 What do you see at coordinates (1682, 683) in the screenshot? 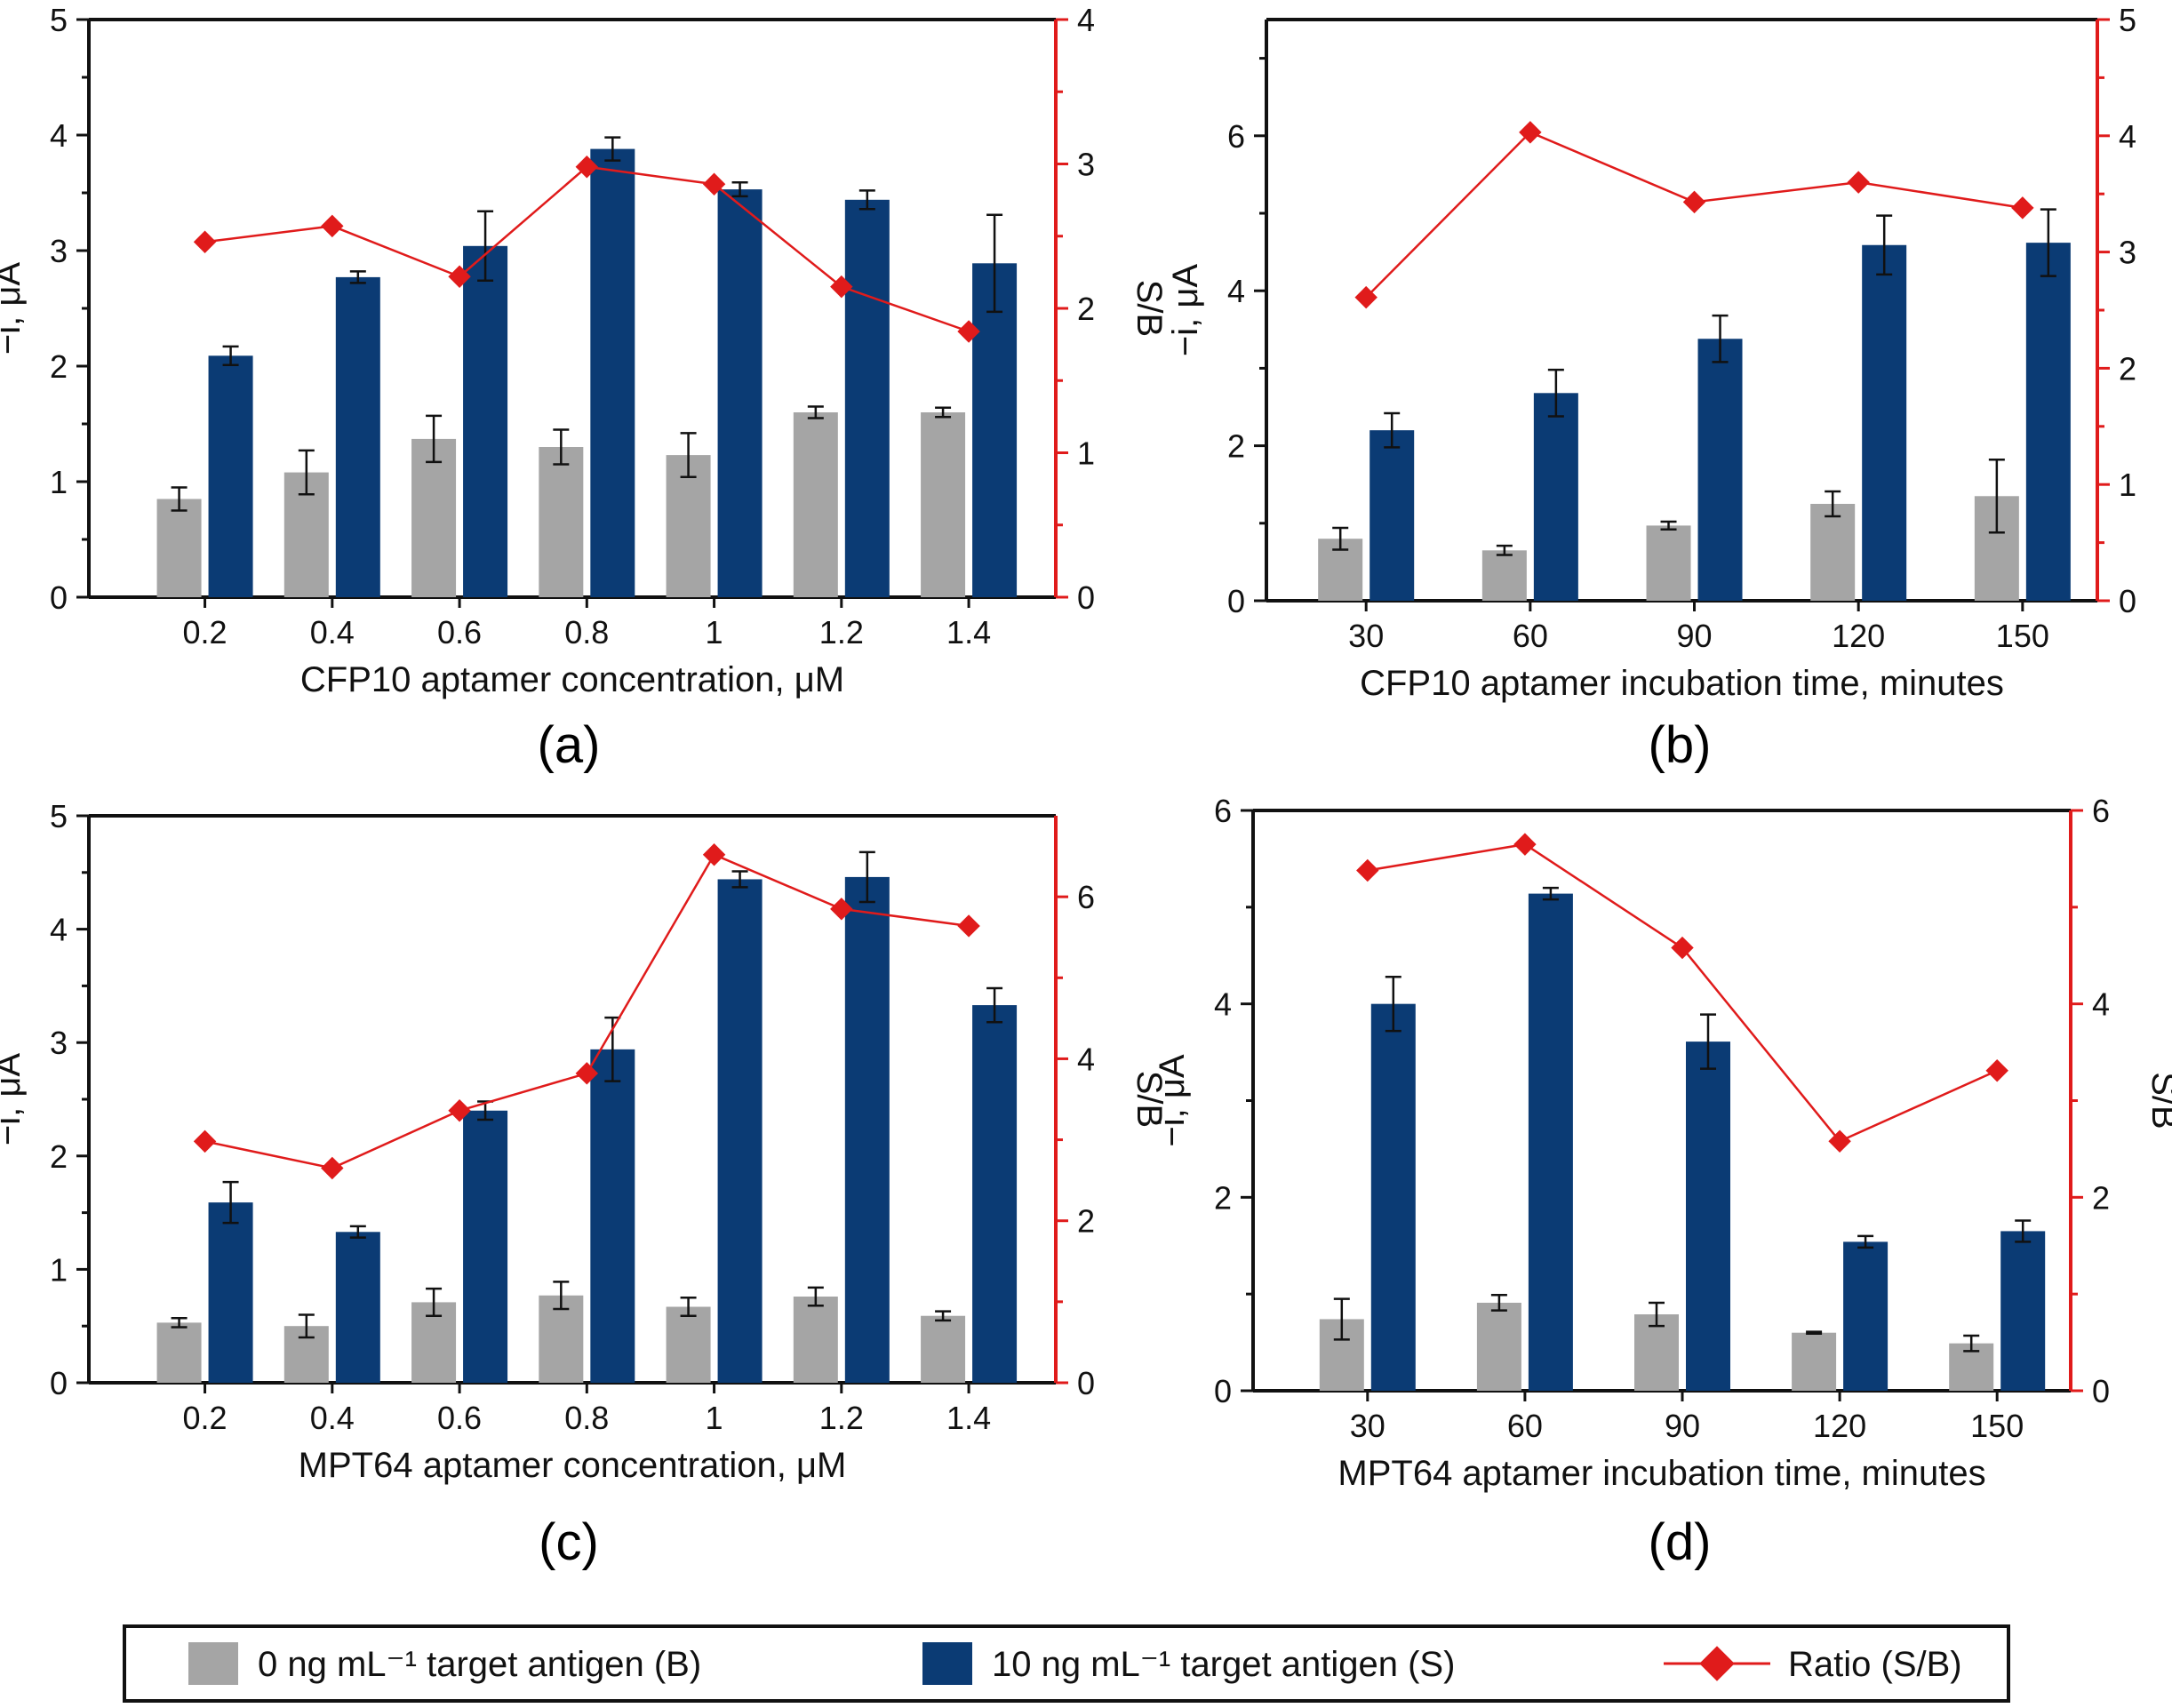
I see `x-axis-label: CFP10 aptamer incubation time, minutes` at bounding box center [1682, 683].